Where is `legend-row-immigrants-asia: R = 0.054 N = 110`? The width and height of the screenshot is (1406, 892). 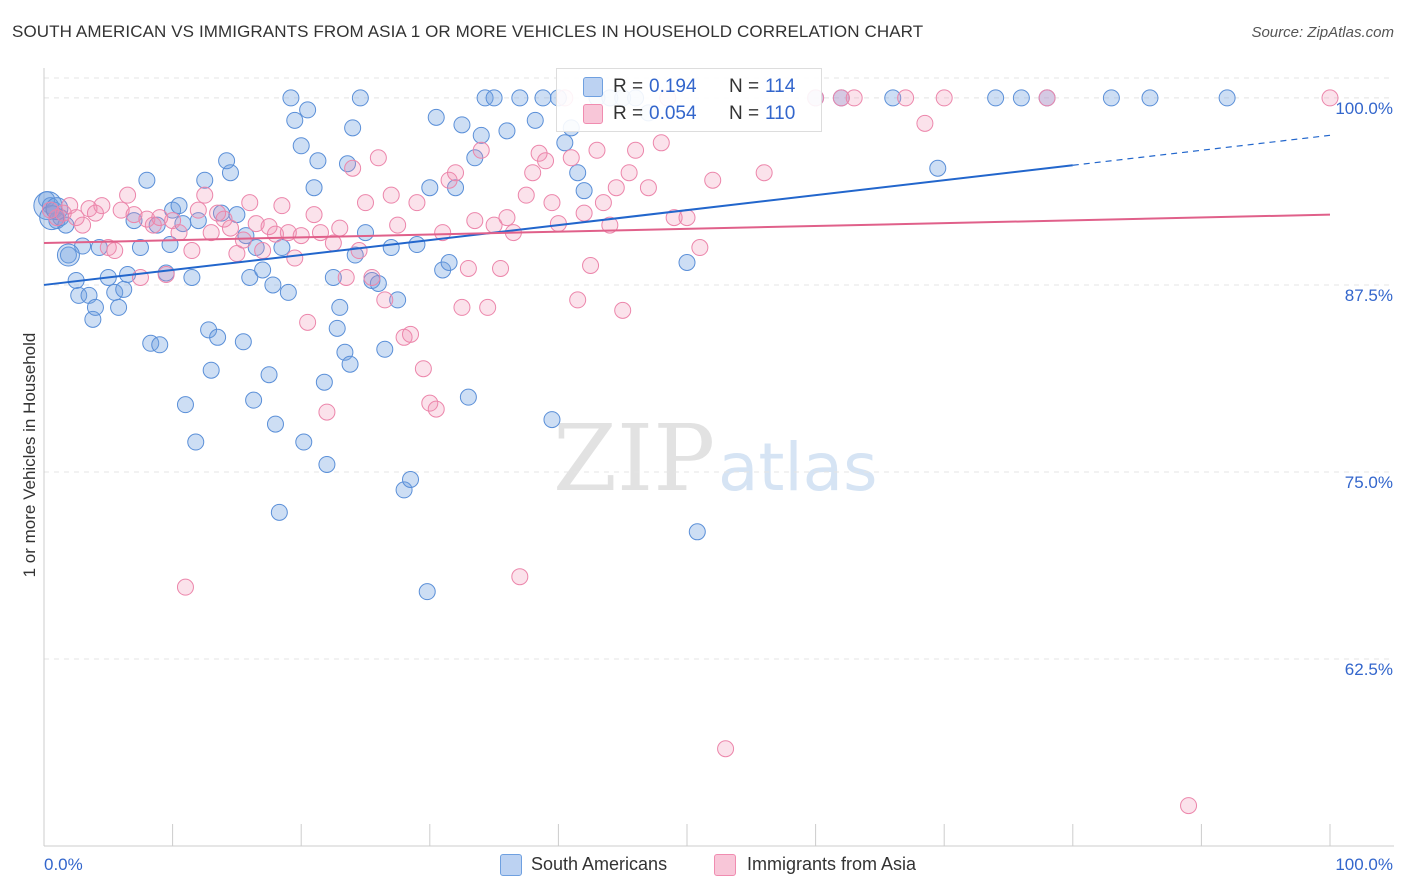 legend-row-immigrants-asia: R = 0.054 N = 110 is located at coordinates (689, 114).